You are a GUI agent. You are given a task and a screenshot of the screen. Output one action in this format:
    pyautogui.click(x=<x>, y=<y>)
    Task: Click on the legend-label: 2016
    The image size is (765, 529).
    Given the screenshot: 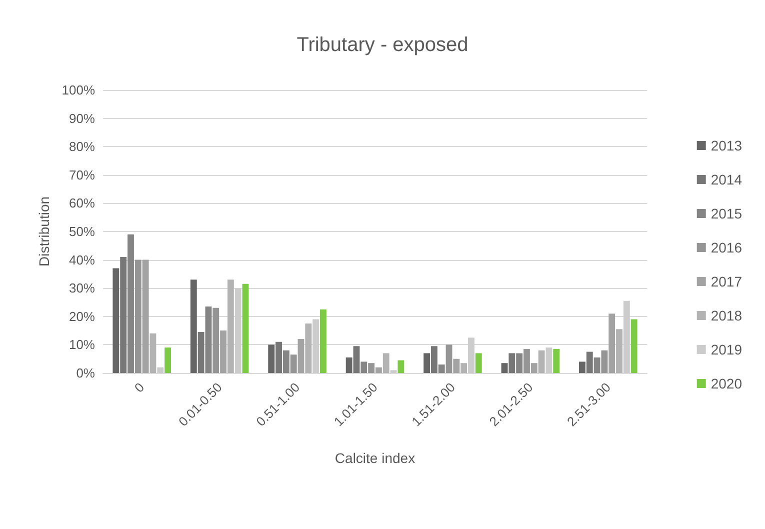 What is the action you would take?
    pyautogui.click(x=726, y=248)
    